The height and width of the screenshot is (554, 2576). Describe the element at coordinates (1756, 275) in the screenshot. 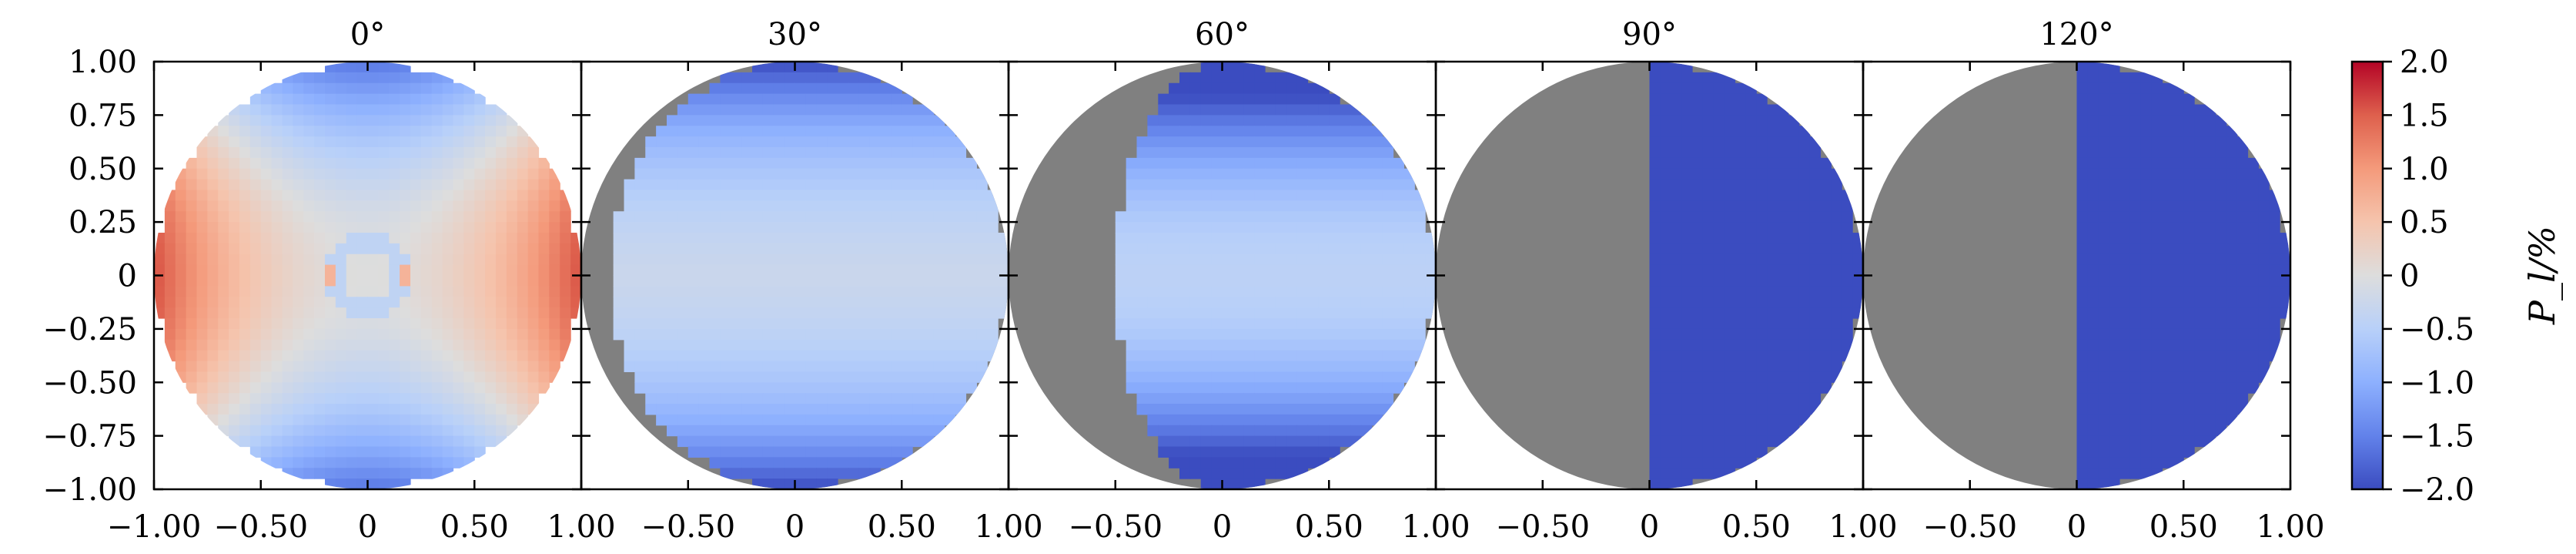

I see `heatmap-cells` at that location.